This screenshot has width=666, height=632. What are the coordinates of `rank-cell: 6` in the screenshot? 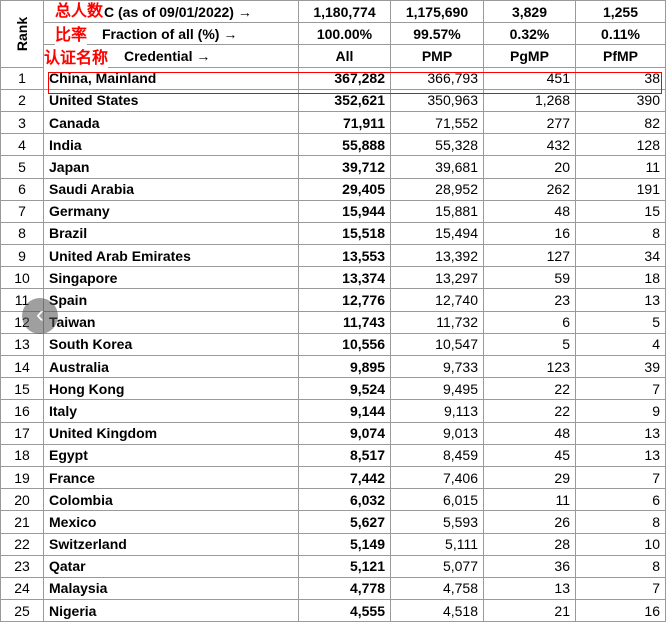 It's located at (22, 189).